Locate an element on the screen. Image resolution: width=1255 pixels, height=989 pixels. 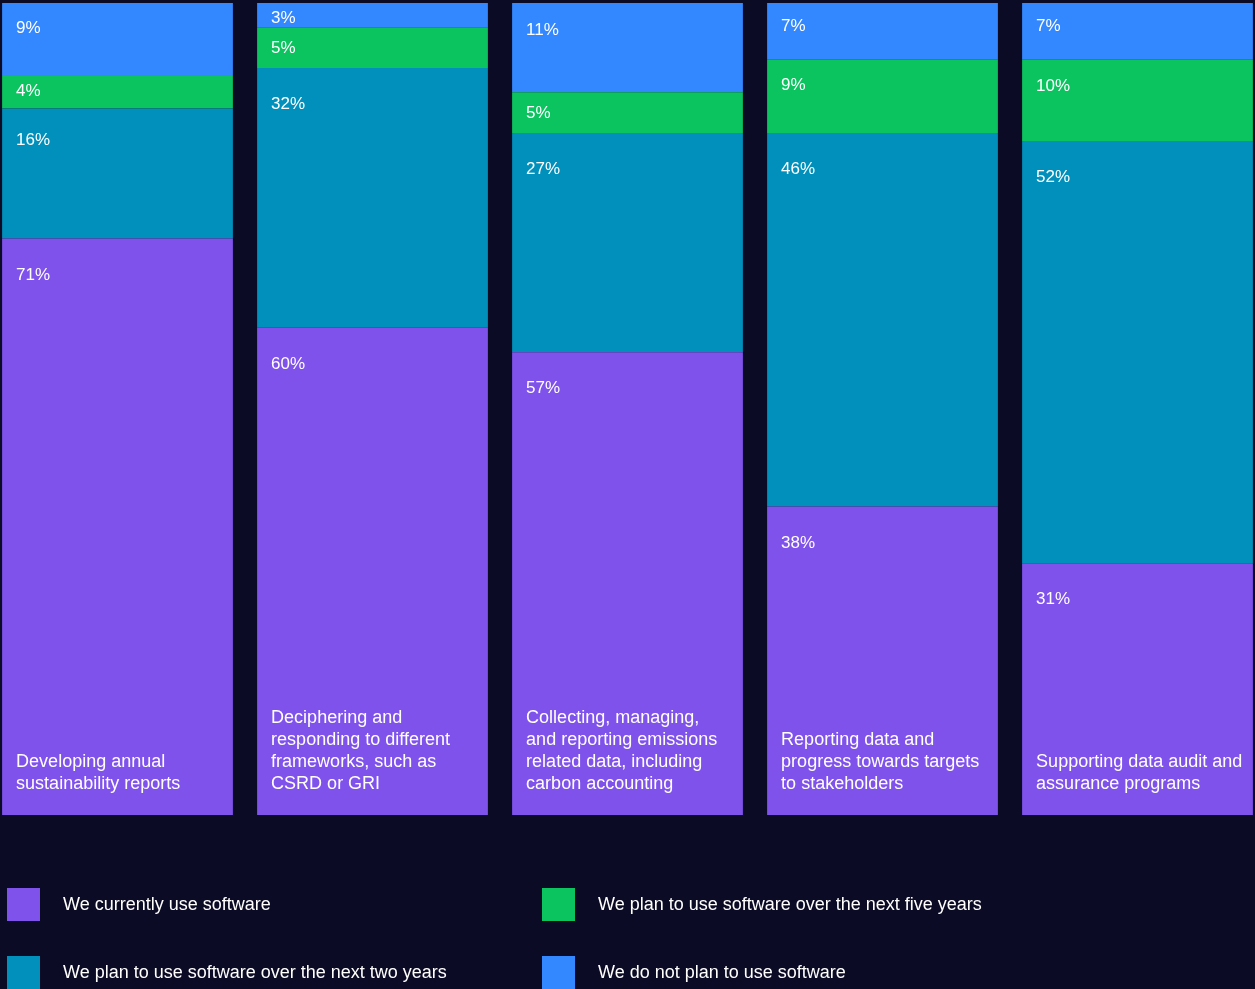
data-label: 60% is located at coordinates (288, 363).